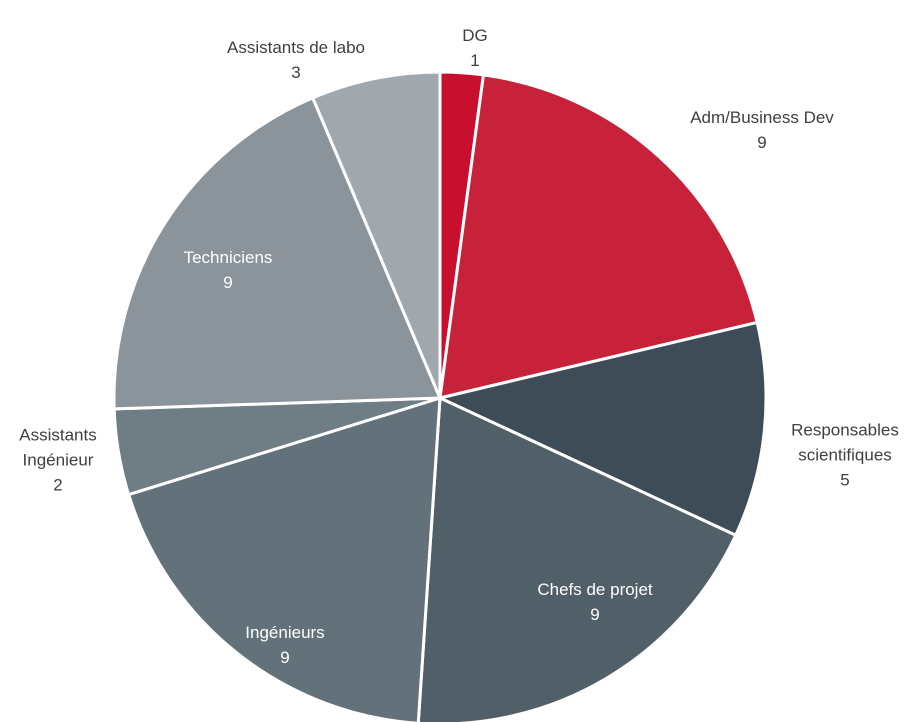 Image resolution: width=911 pixels, height=722 pixels. Describe the element at coordinates (228, 257) in the screenshot. I see `category-label: Techniciens` at that location.